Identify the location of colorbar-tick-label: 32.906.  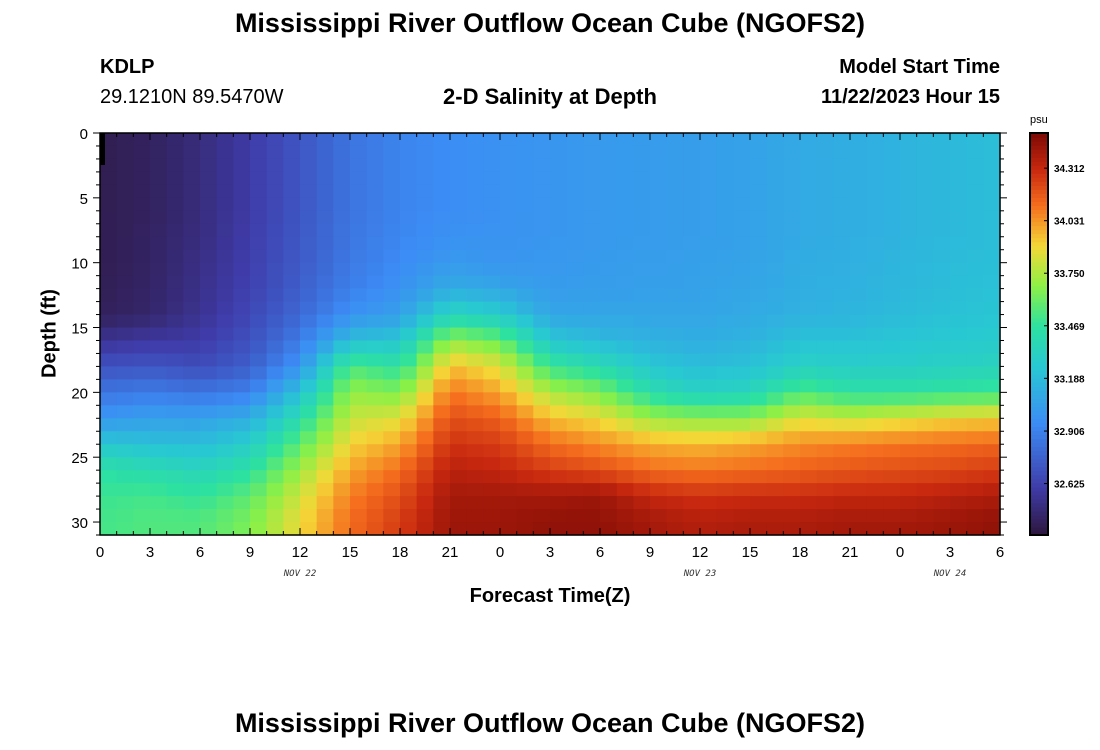
(1069, 432).